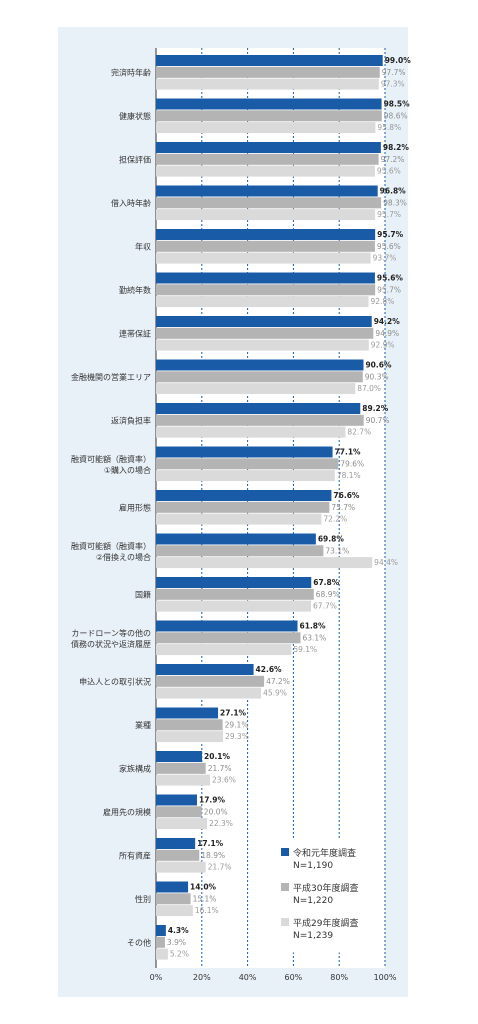 The height and width of the screenshot is (1024, 478). I want to click on value-label: 97.3%, so click(393, 84).